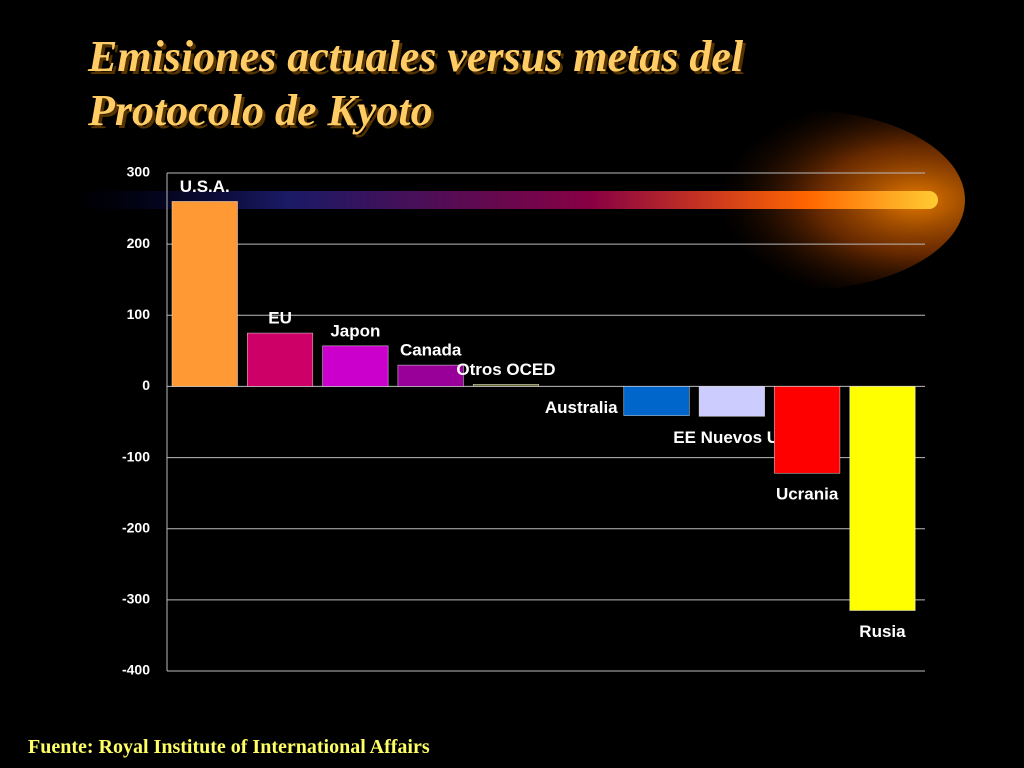  I want to click on y-tick-label: -300, so click(136, 599).